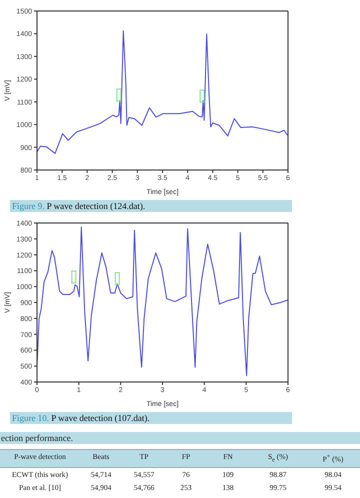  Describe the element at coordinates (81, 418) in the screenshot. I see `text: Figure 10. P wave detection (107.dat).` at that location.